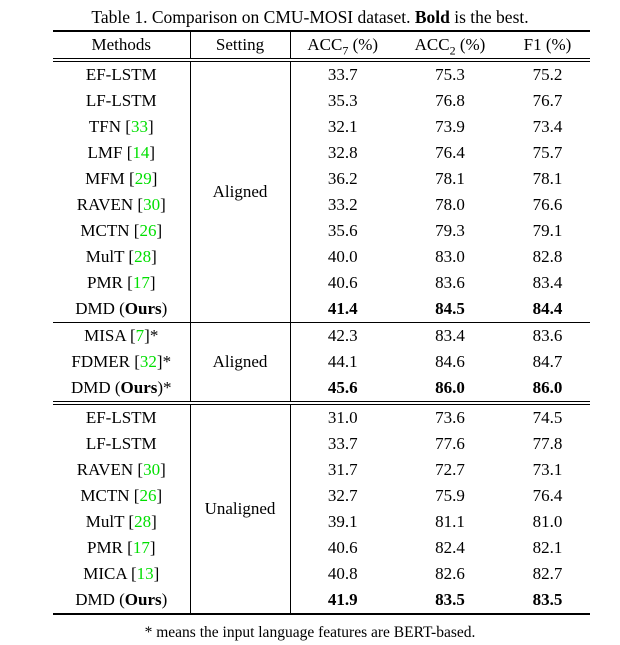  Describe the element at coordinates (342, 495) in the screenshot. I see `value-cell: 32.7` at that location.